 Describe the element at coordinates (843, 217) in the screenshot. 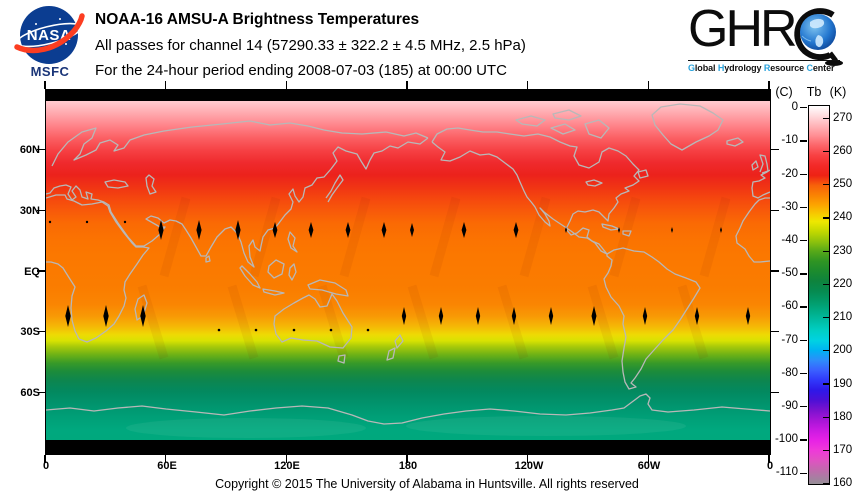

I see `kelvin-tick-label: 240` at that location.